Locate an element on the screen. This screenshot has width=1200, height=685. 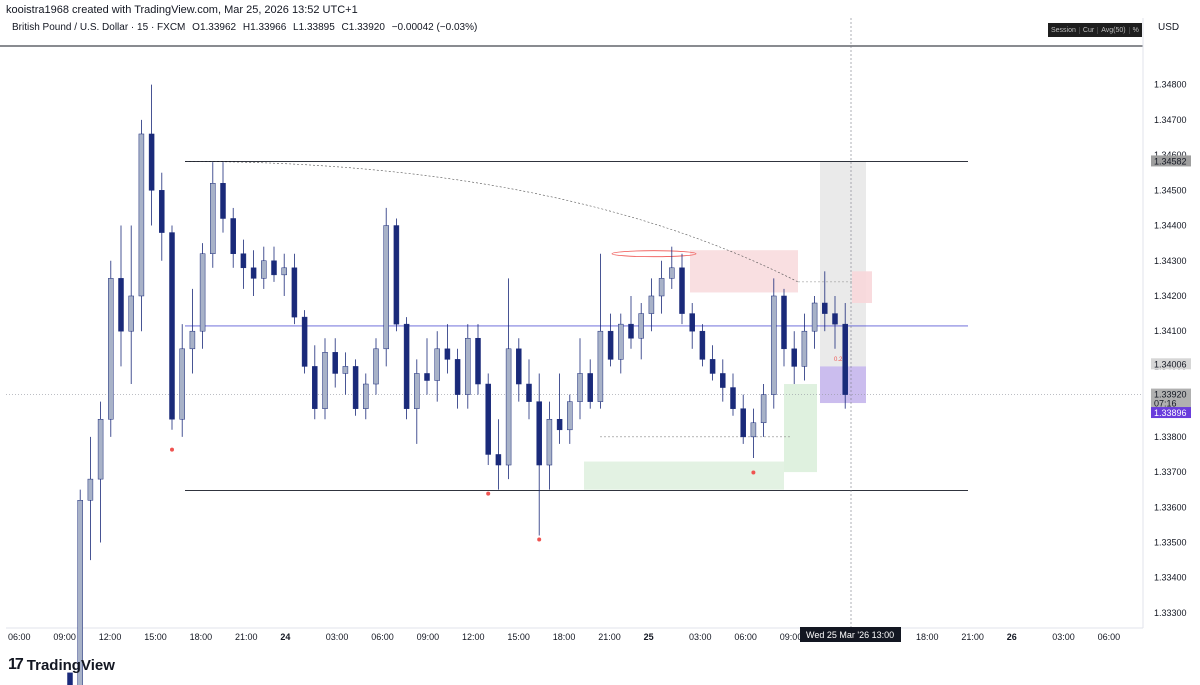
low-value: L1.33895 is located at coordinates (314, 27).